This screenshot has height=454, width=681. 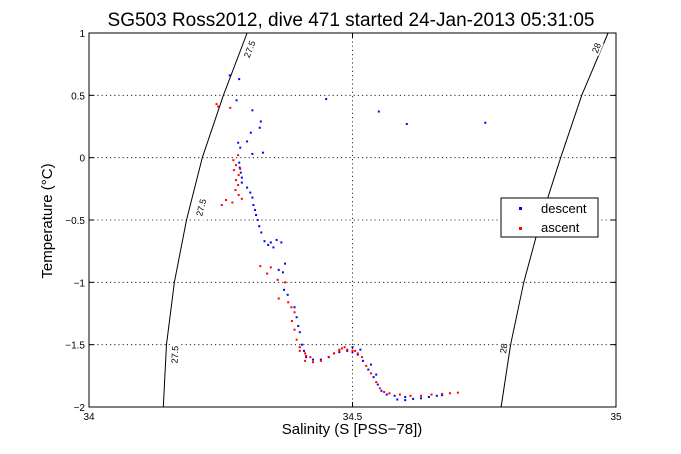 I want to click on x-tick-label: 34, so click(x=89, y=417).